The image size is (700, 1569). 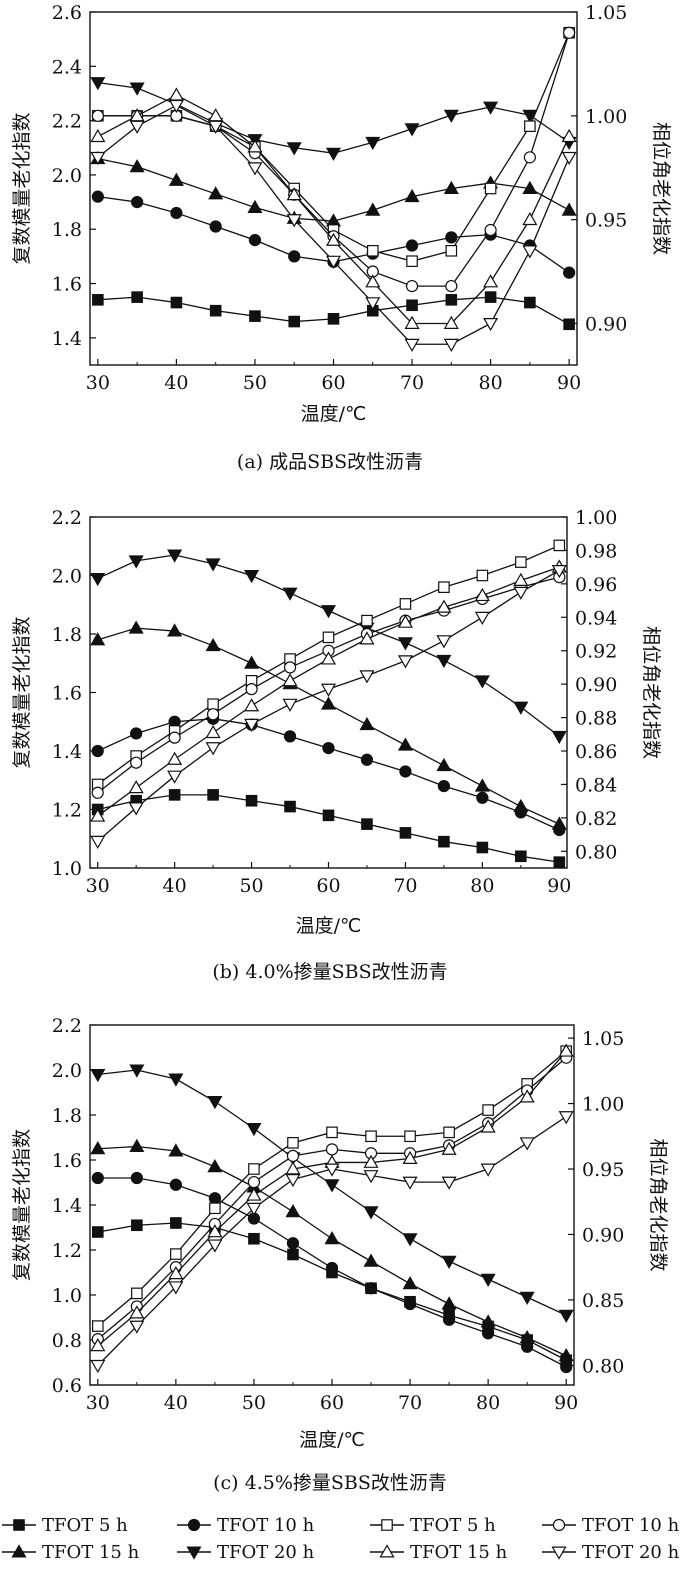 What do you see at coordinates (328, 725) in the screenshot?
I see `series-tfot-15-h-modulus` at bounding box center [328, 725].